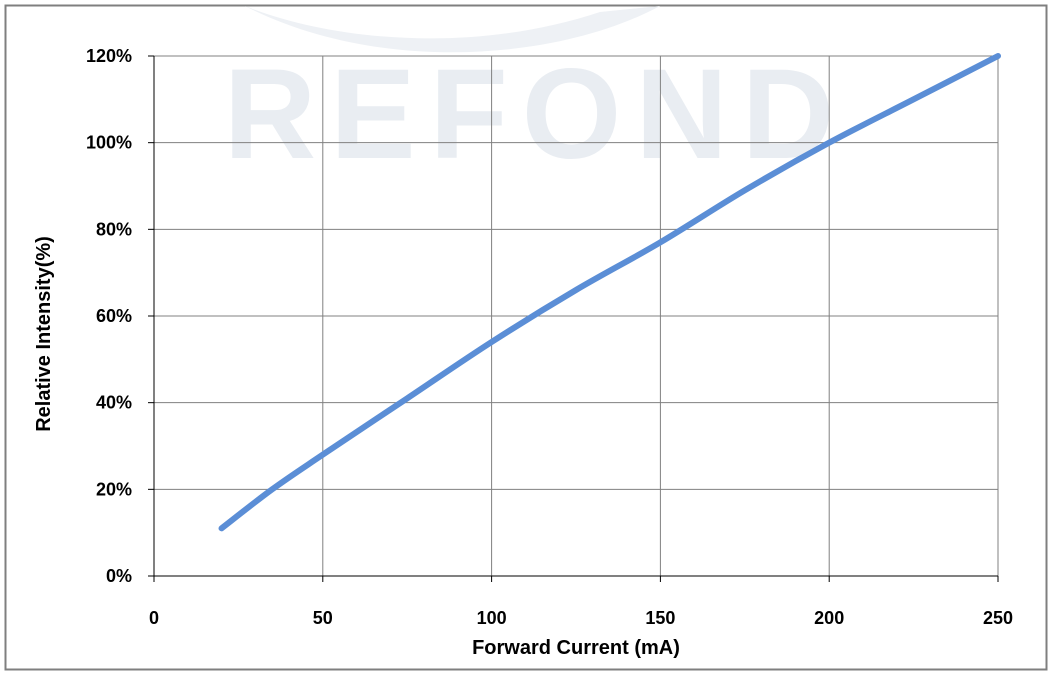 The width and height of the screenshot is (1052, 675). I want to click on x-tick-label: 50, so click(323, 618).